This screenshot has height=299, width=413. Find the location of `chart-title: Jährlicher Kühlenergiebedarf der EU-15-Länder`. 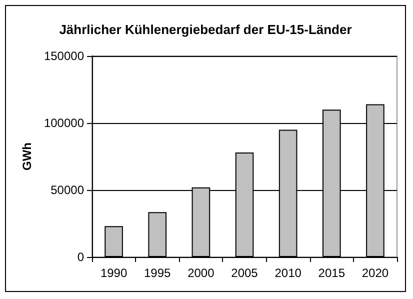

chart-title: Jährlicher Kühlenergiebedarf der EU-15-Länder is located at coordinates (205, 29).